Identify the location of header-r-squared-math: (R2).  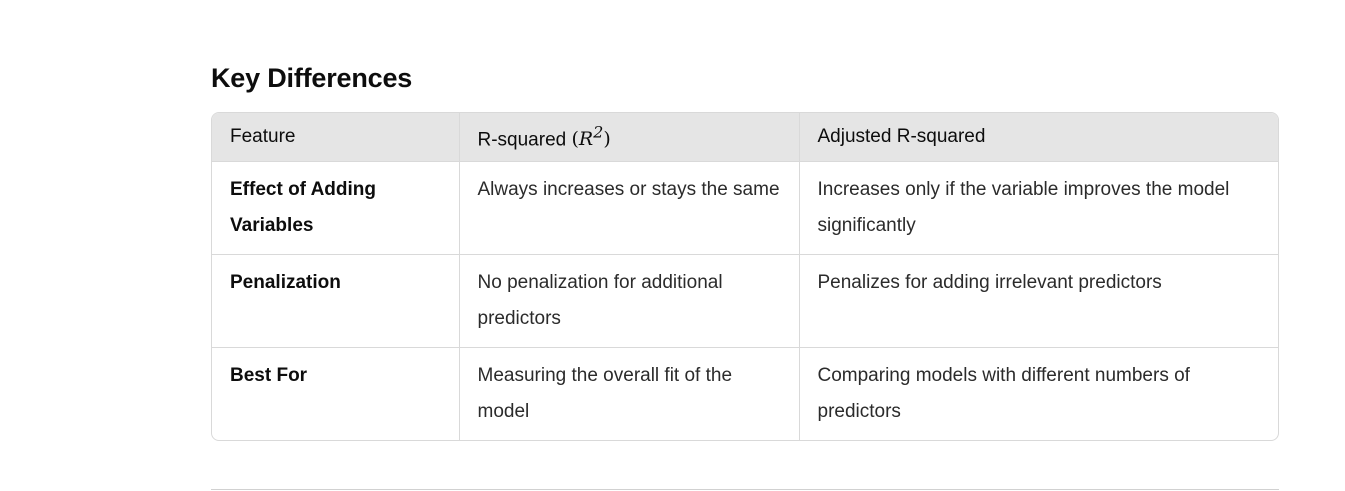
(591, 136).